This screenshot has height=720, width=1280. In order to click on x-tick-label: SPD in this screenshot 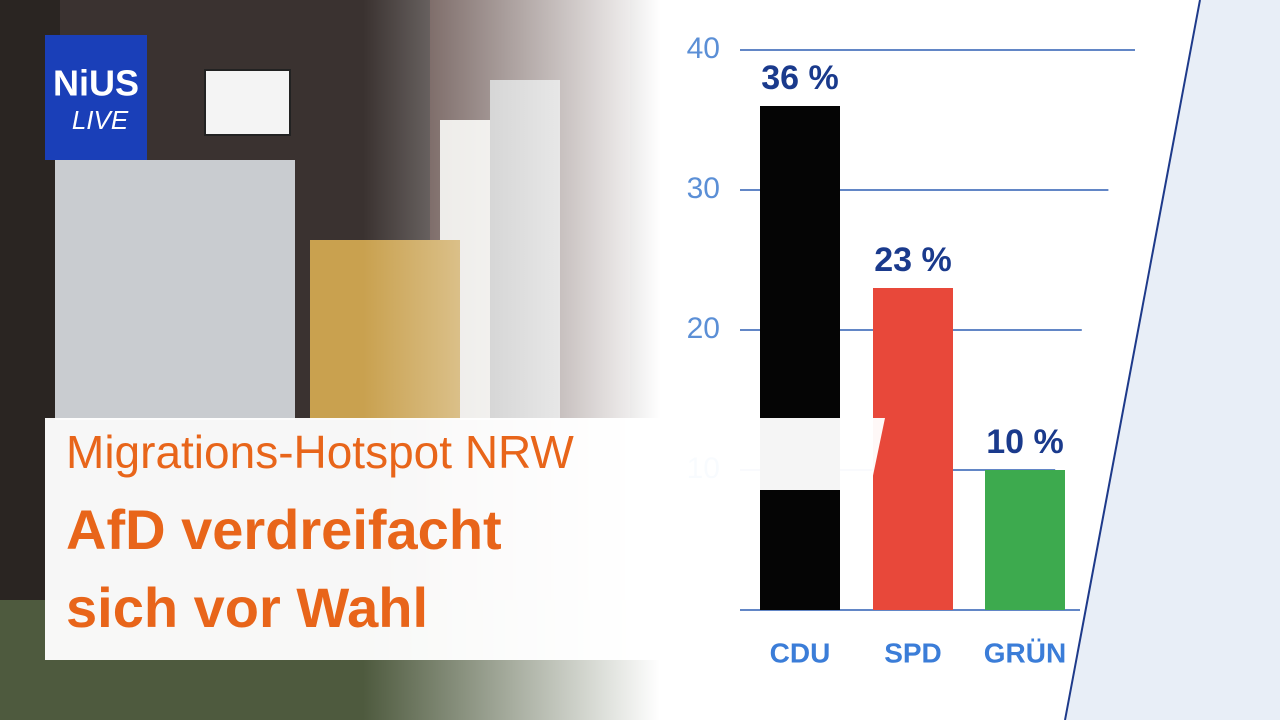, I will do `click(913, 652)`.